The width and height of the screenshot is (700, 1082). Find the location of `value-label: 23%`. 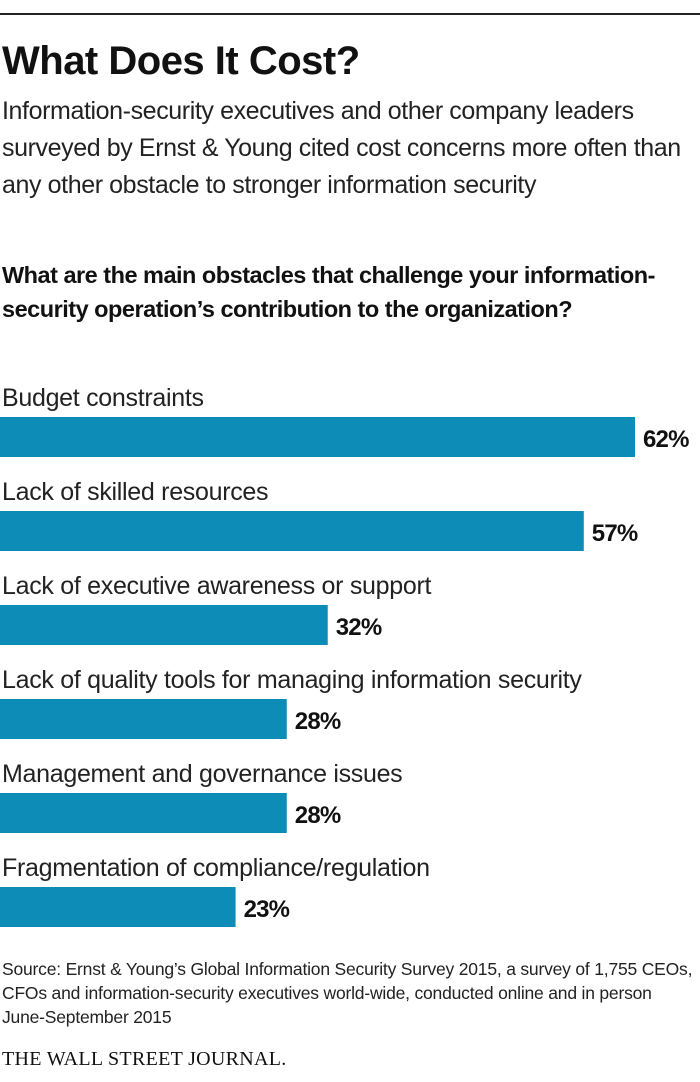

value-label: 23% is located at coordinates (267, 909).